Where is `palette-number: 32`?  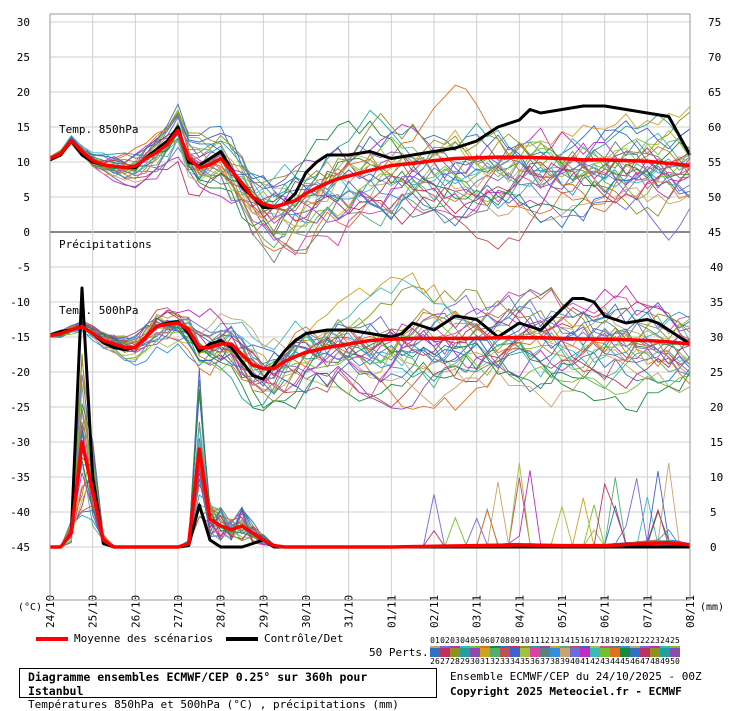 palette-number: 32 is located at coordinates (495, 661).